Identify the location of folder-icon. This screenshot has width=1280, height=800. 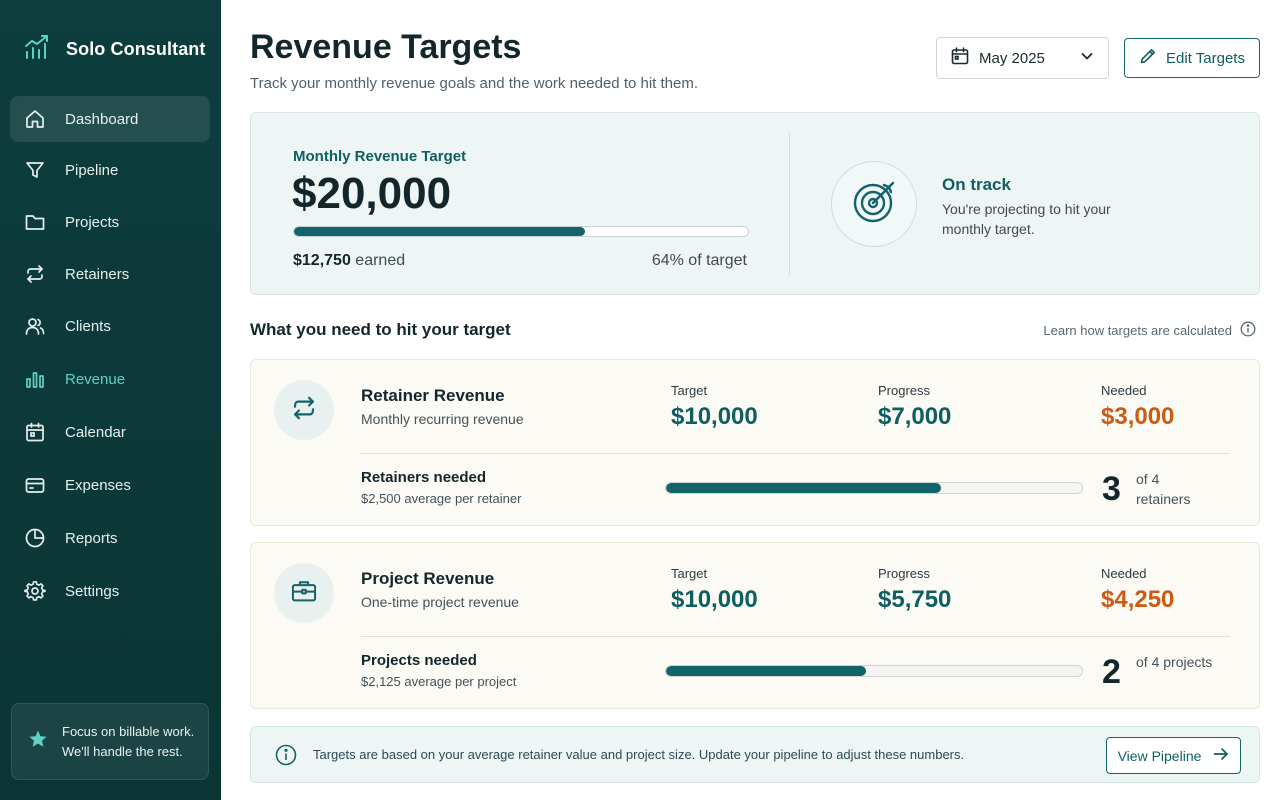
(35, 222).